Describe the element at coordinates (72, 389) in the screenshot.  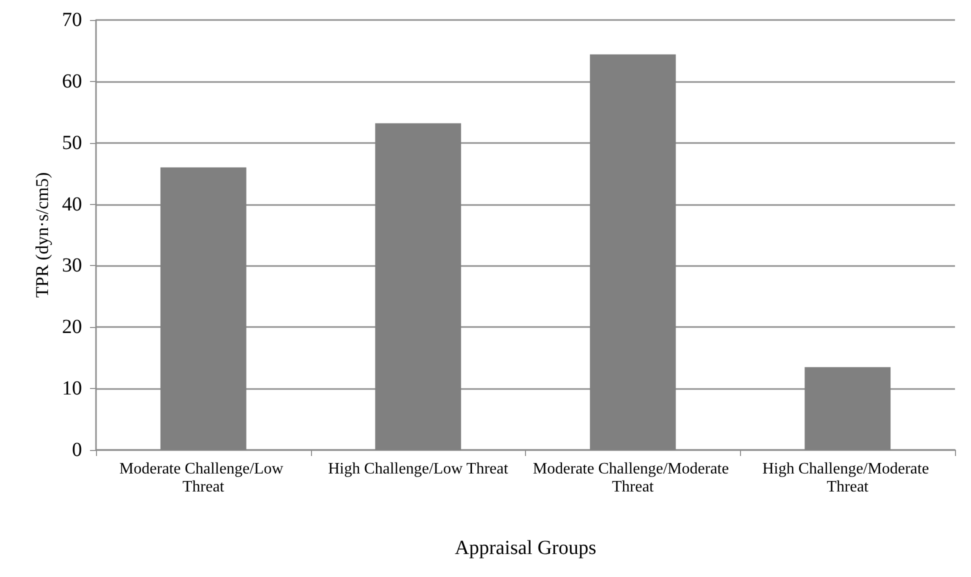
I see `y-tick-label: 10` at that location.